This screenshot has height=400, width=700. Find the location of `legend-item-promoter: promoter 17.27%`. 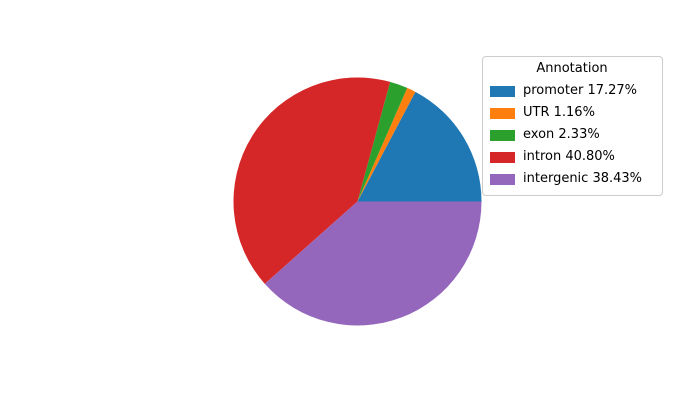

legend-item-promoter: promoter 17.27% is located at coordinates (572, 91).